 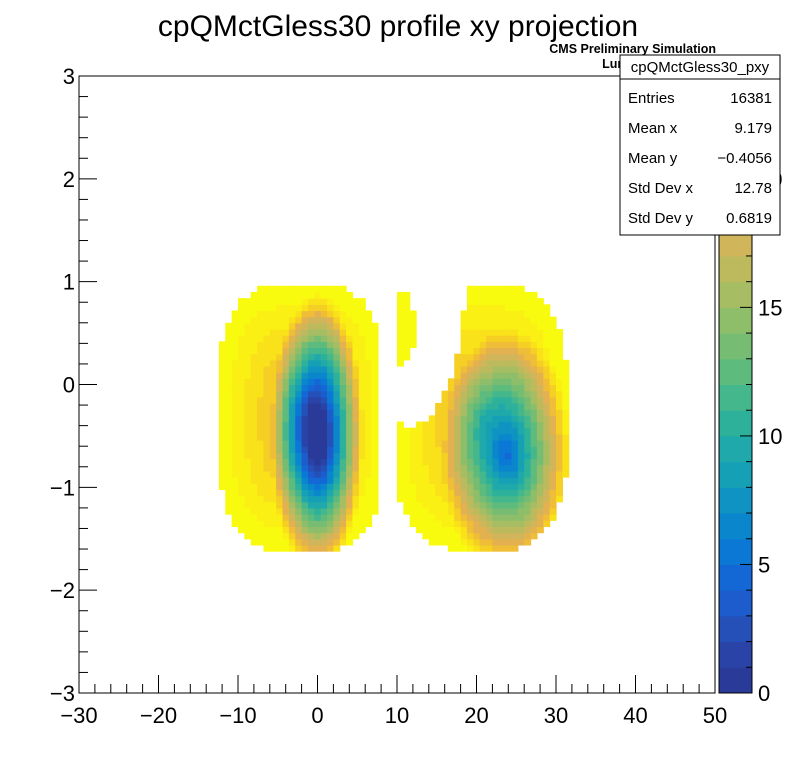 I want to click on colorbar-segment, so click(x=735, y=680).